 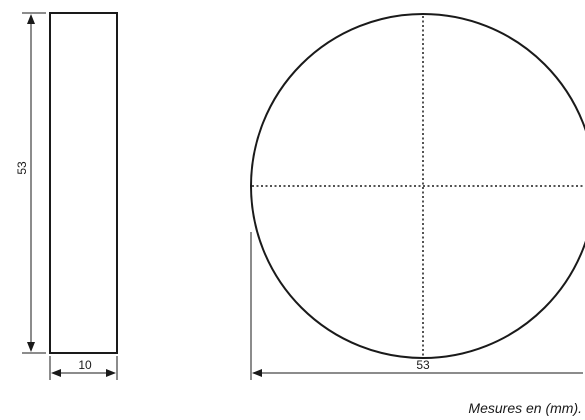 I want to click on units-note: Mesures en (mm)., so click(x=525, y=408).